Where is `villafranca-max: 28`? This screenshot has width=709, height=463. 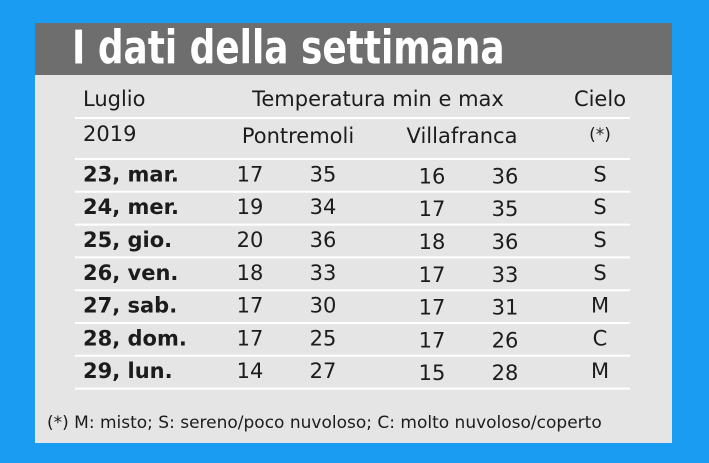
villafranca-max: 28 is located at coordinates (505, 373).